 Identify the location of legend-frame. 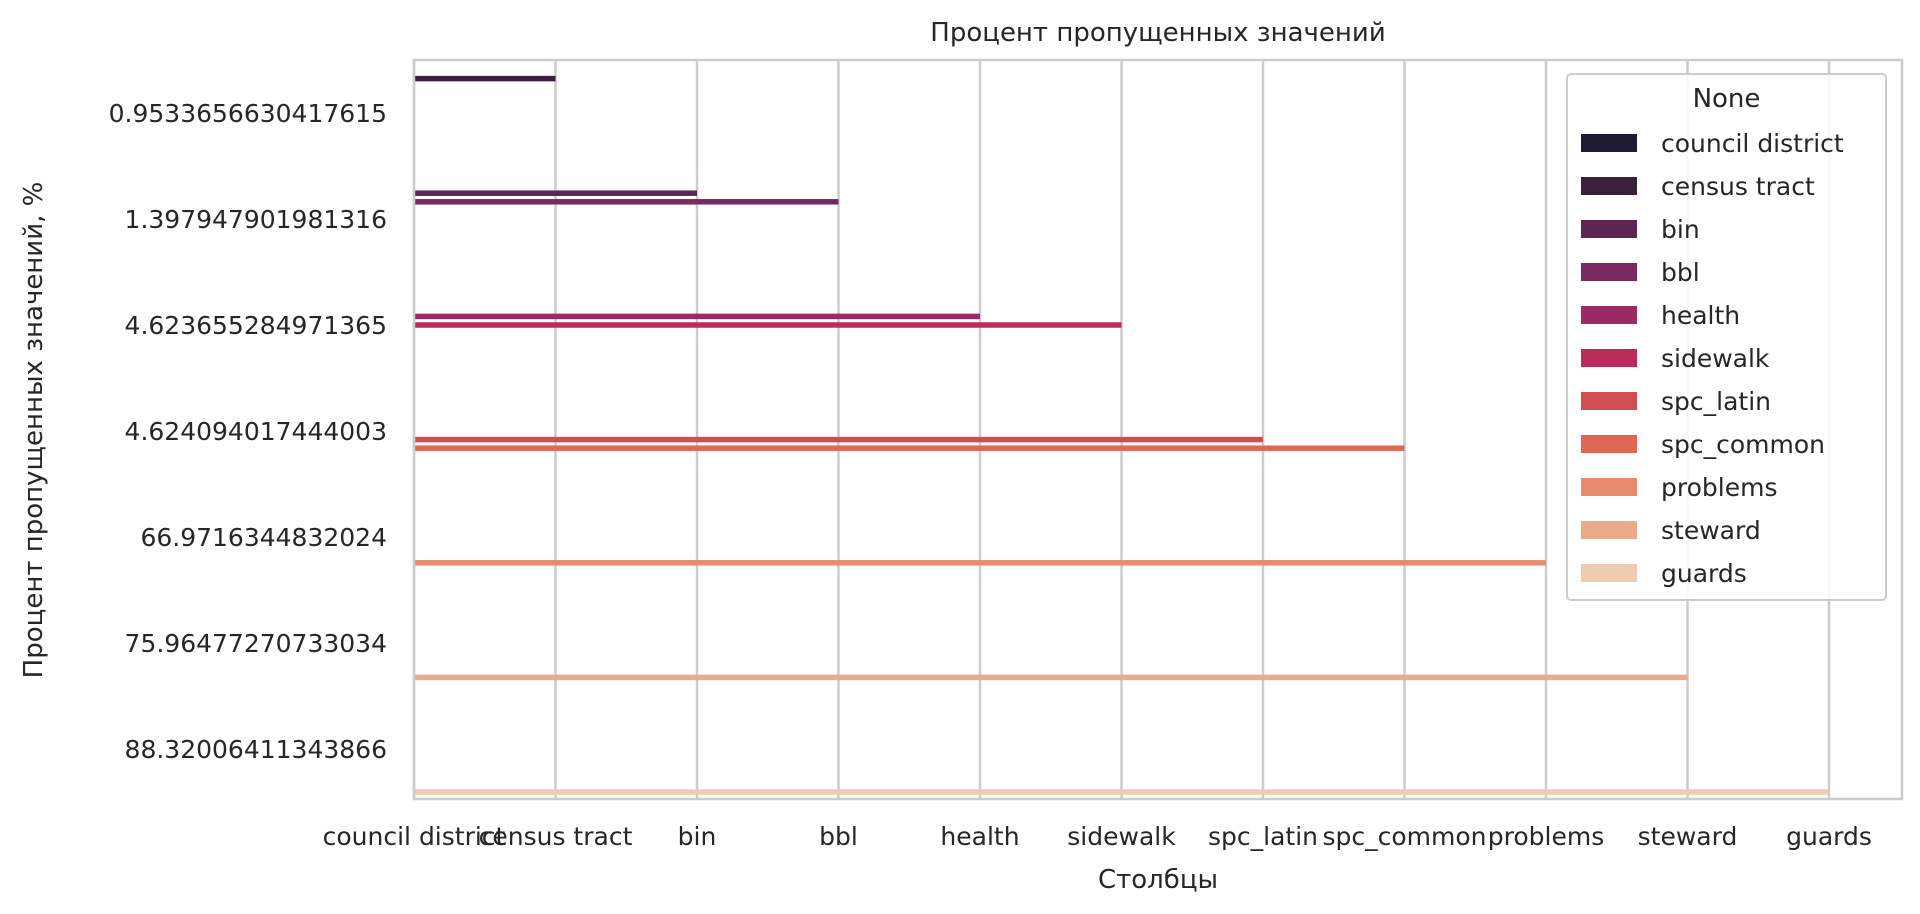
(1726, 337).